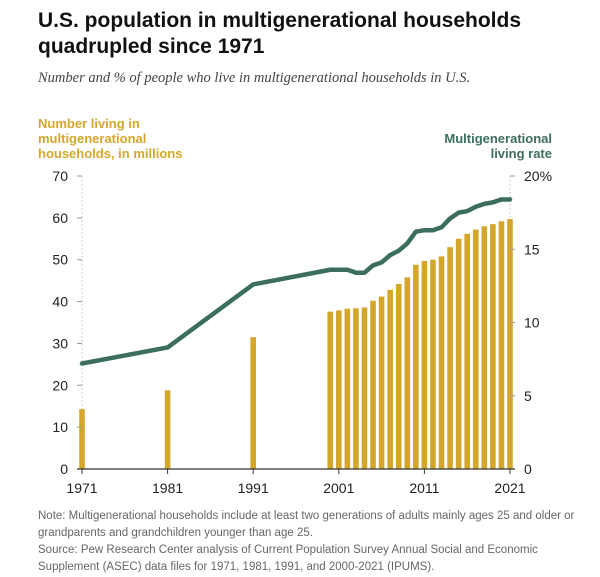 The height and width of the screenshot is (577, 600). Describe the element at coordinates (167, 429) in the screenshot. I see `bar-1981` at that location.